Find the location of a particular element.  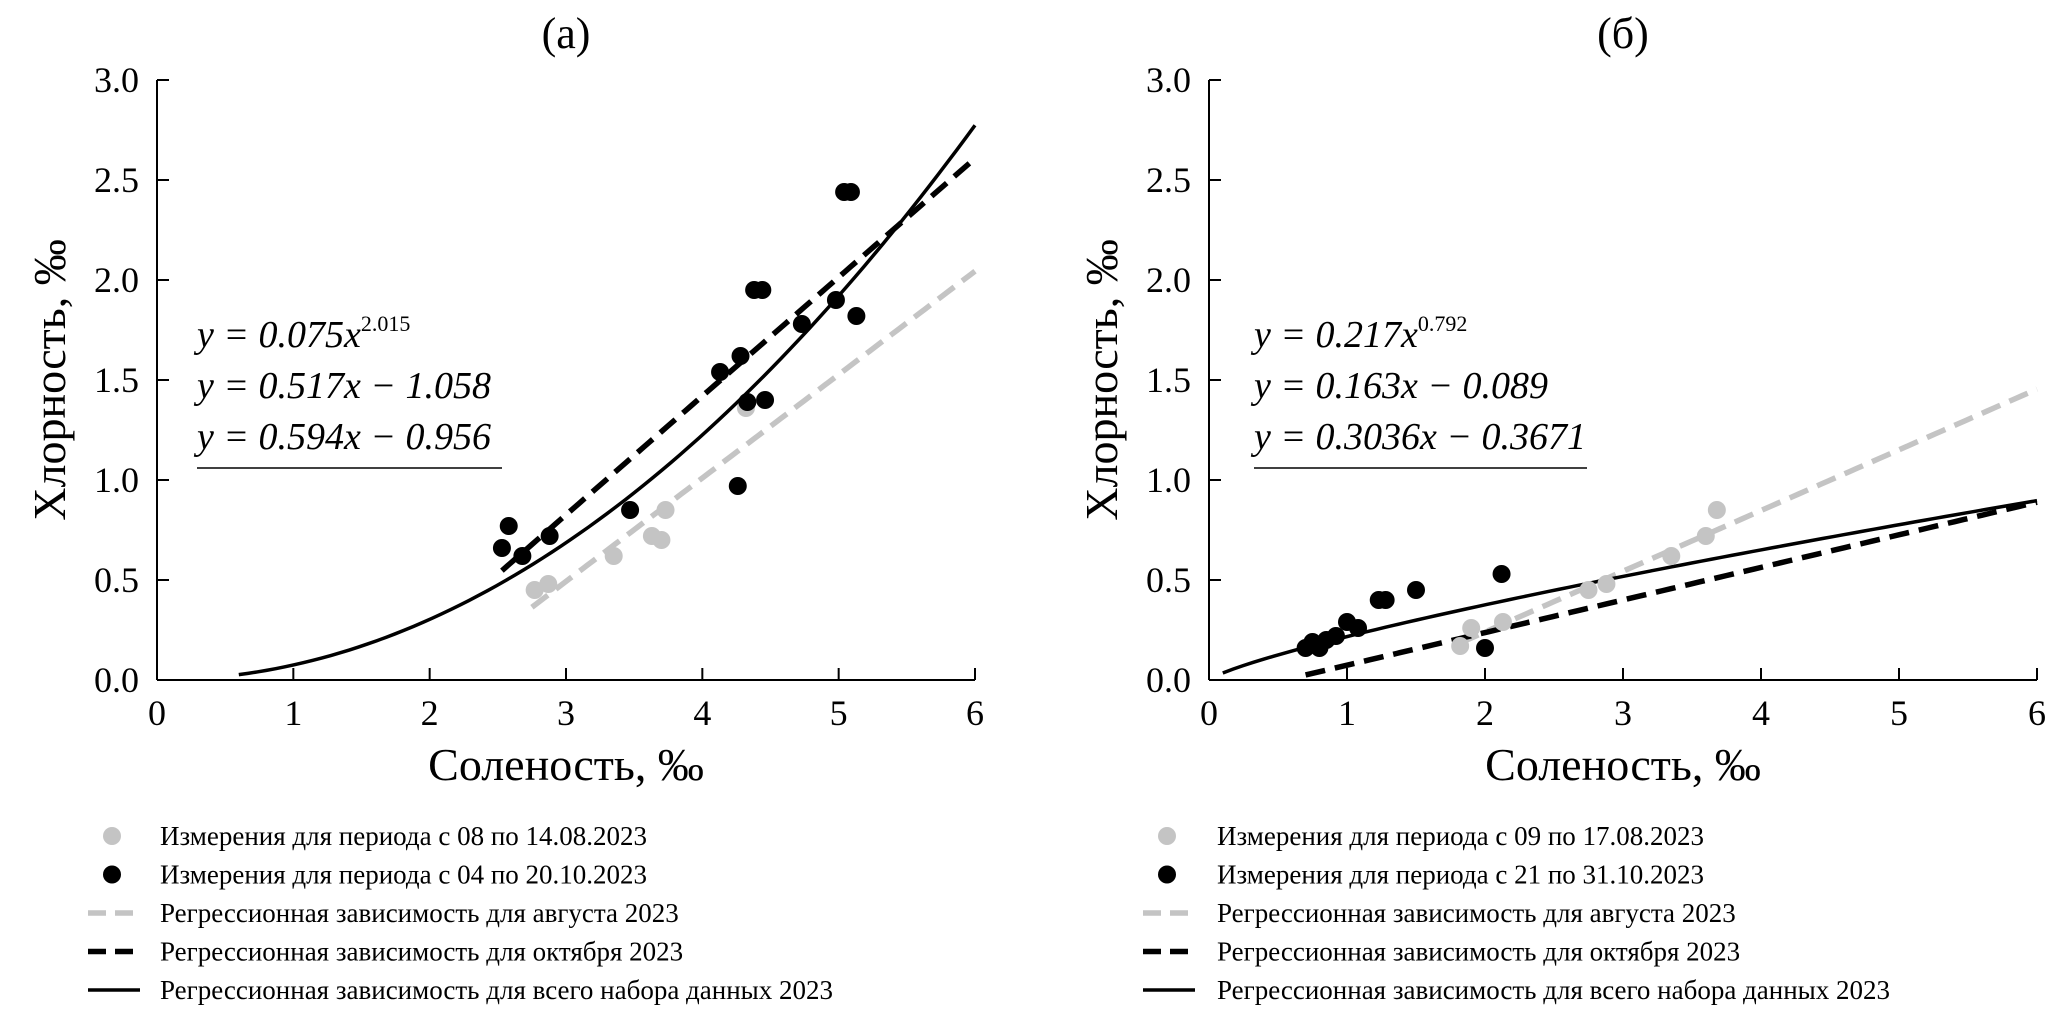

panel-label: (а) is located at coordinates (566, 33).